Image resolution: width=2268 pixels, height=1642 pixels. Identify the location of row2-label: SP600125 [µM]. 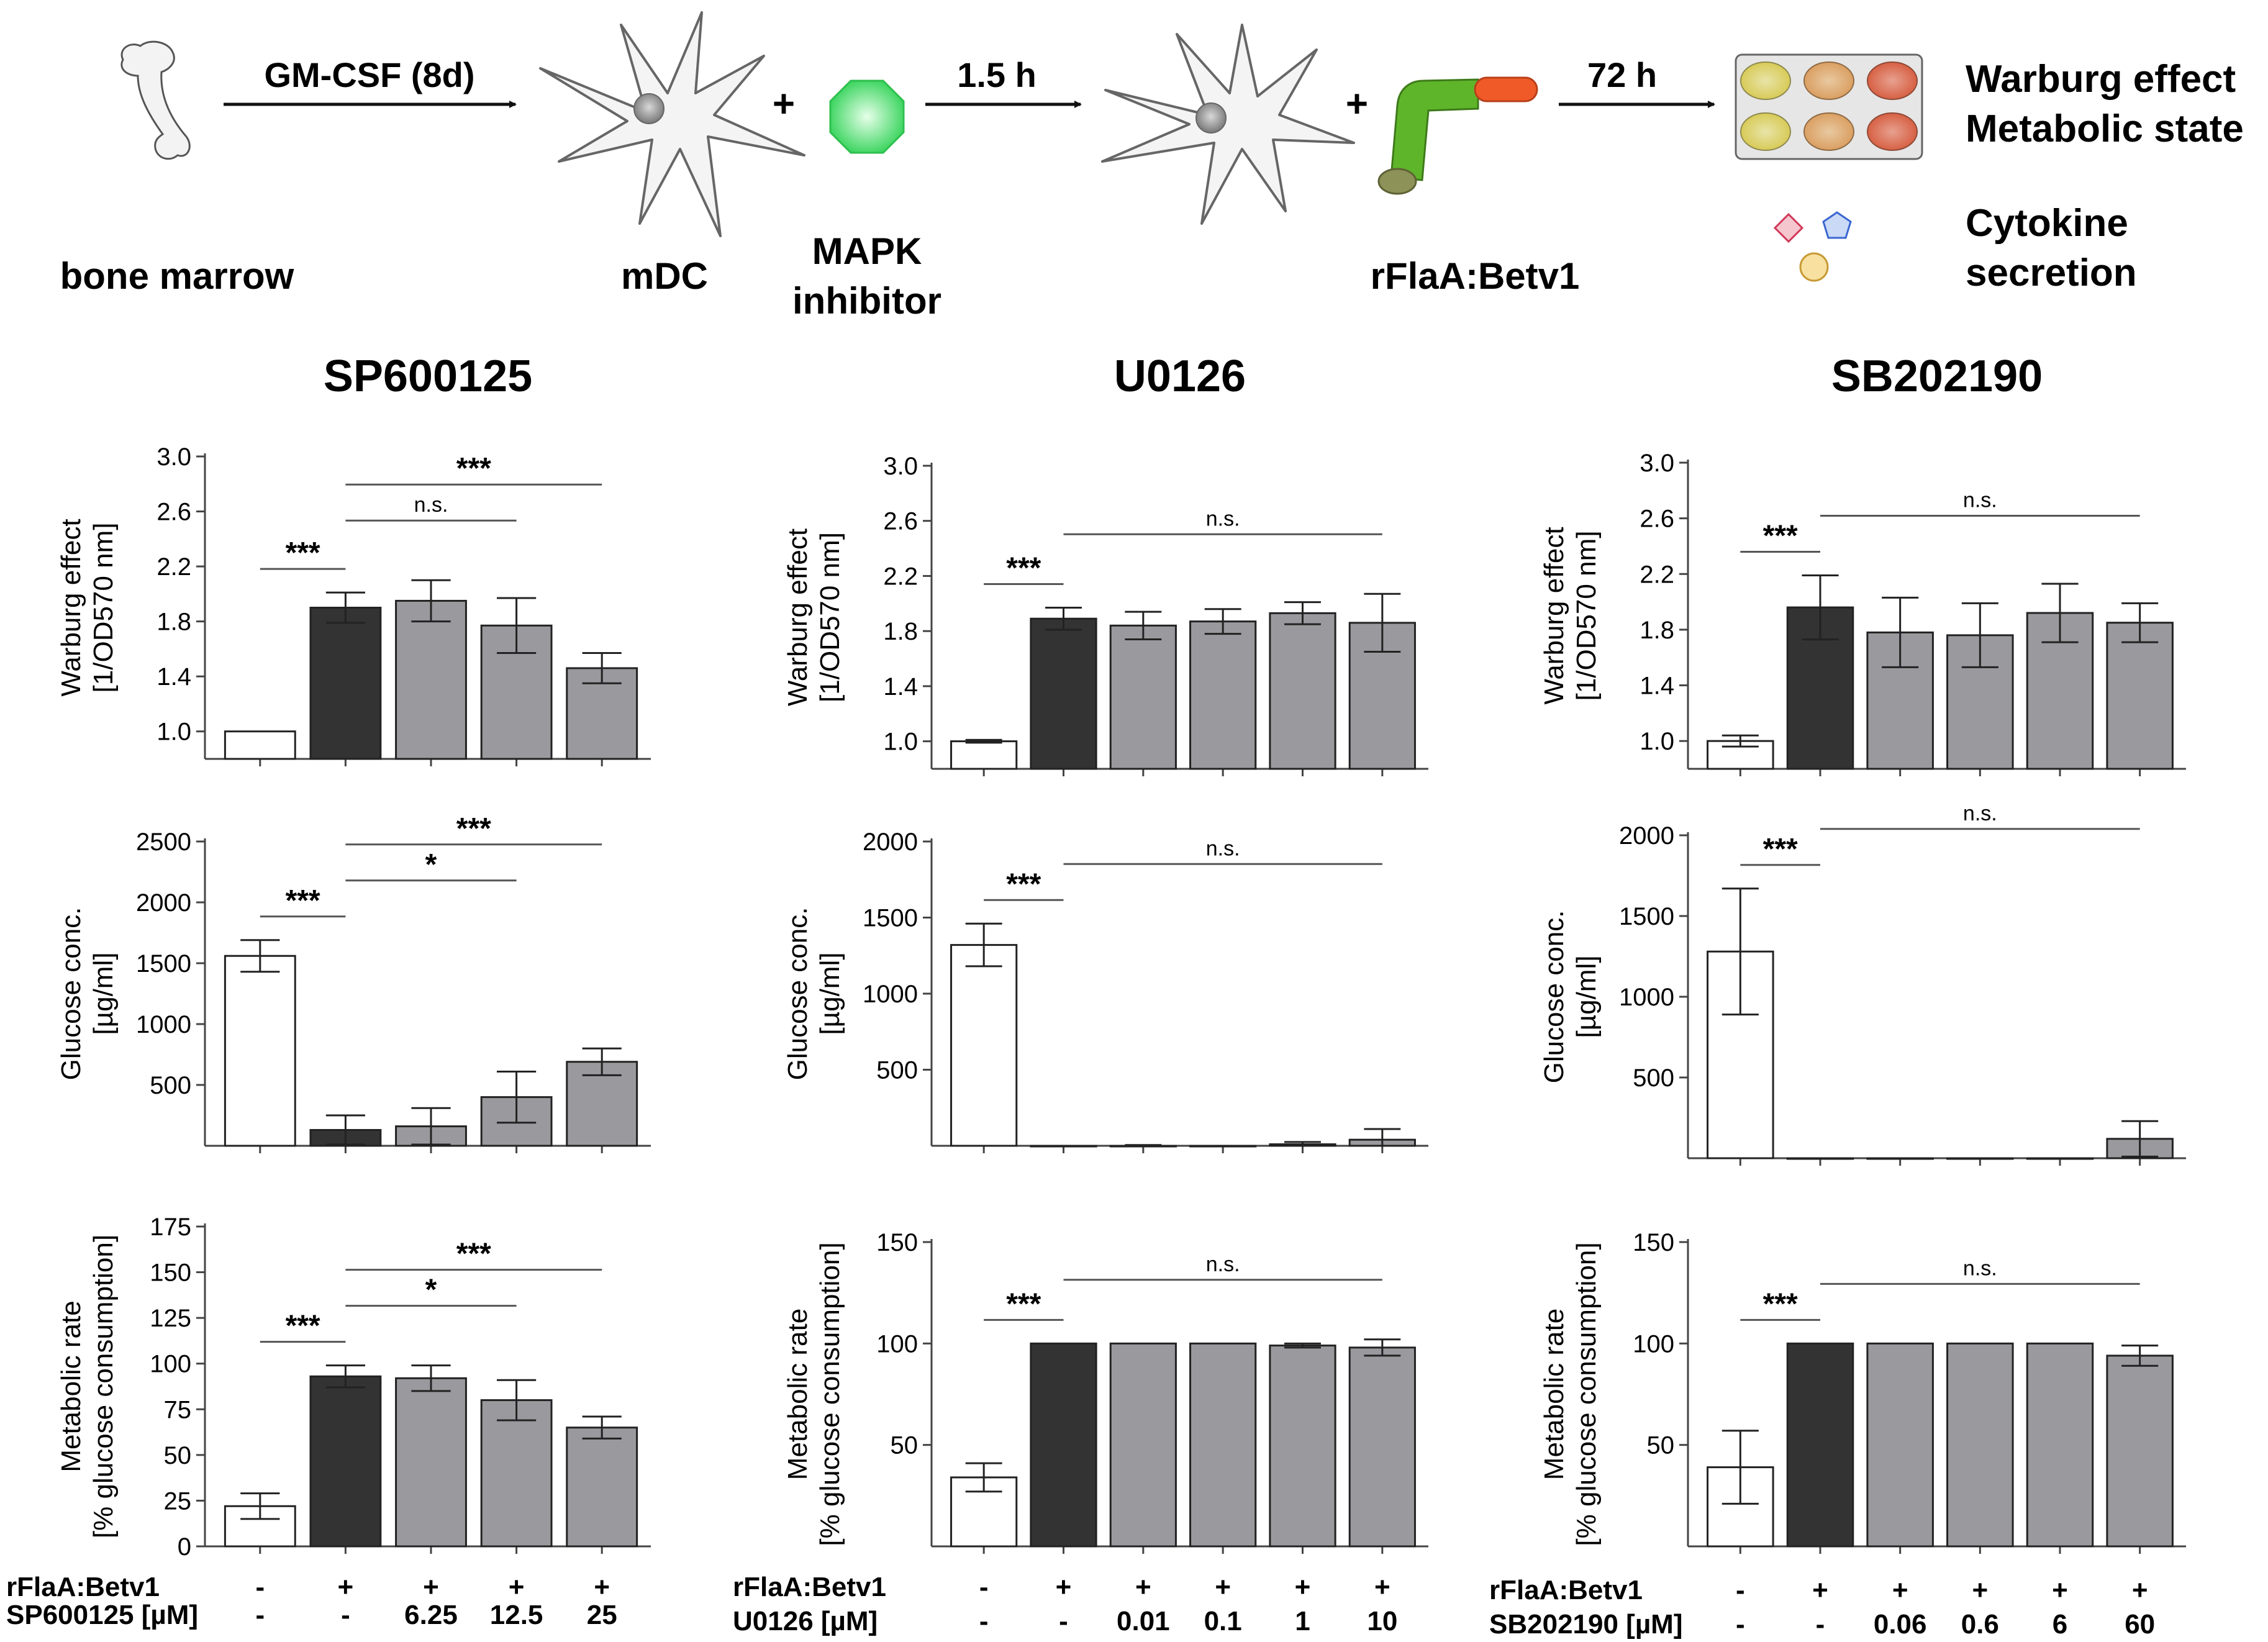
(102, 1615).